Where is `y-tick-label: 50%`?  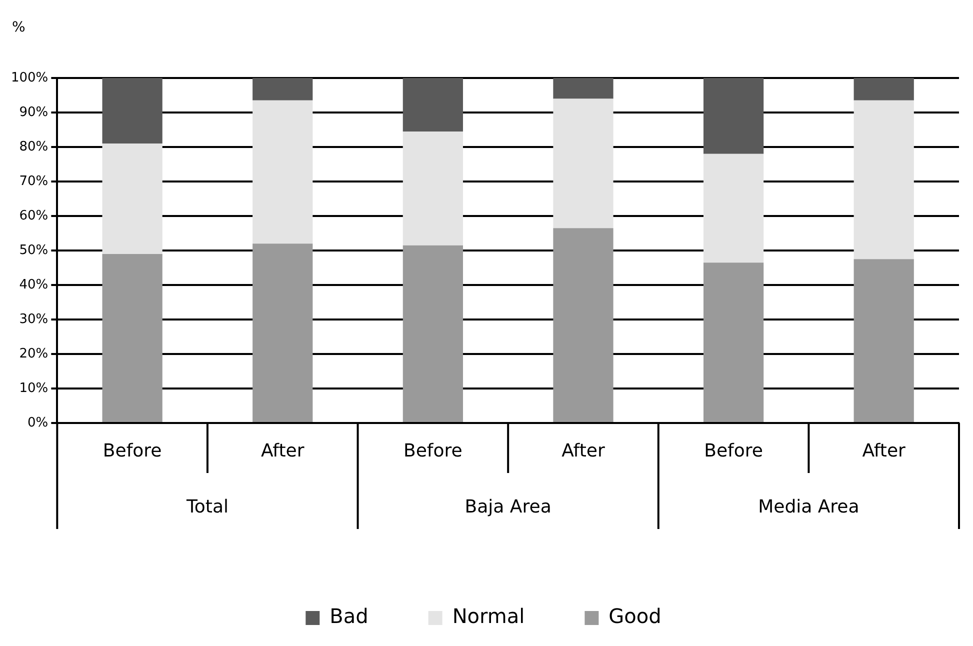 y-tick-label: 50% is located at coordinates (33, 250).